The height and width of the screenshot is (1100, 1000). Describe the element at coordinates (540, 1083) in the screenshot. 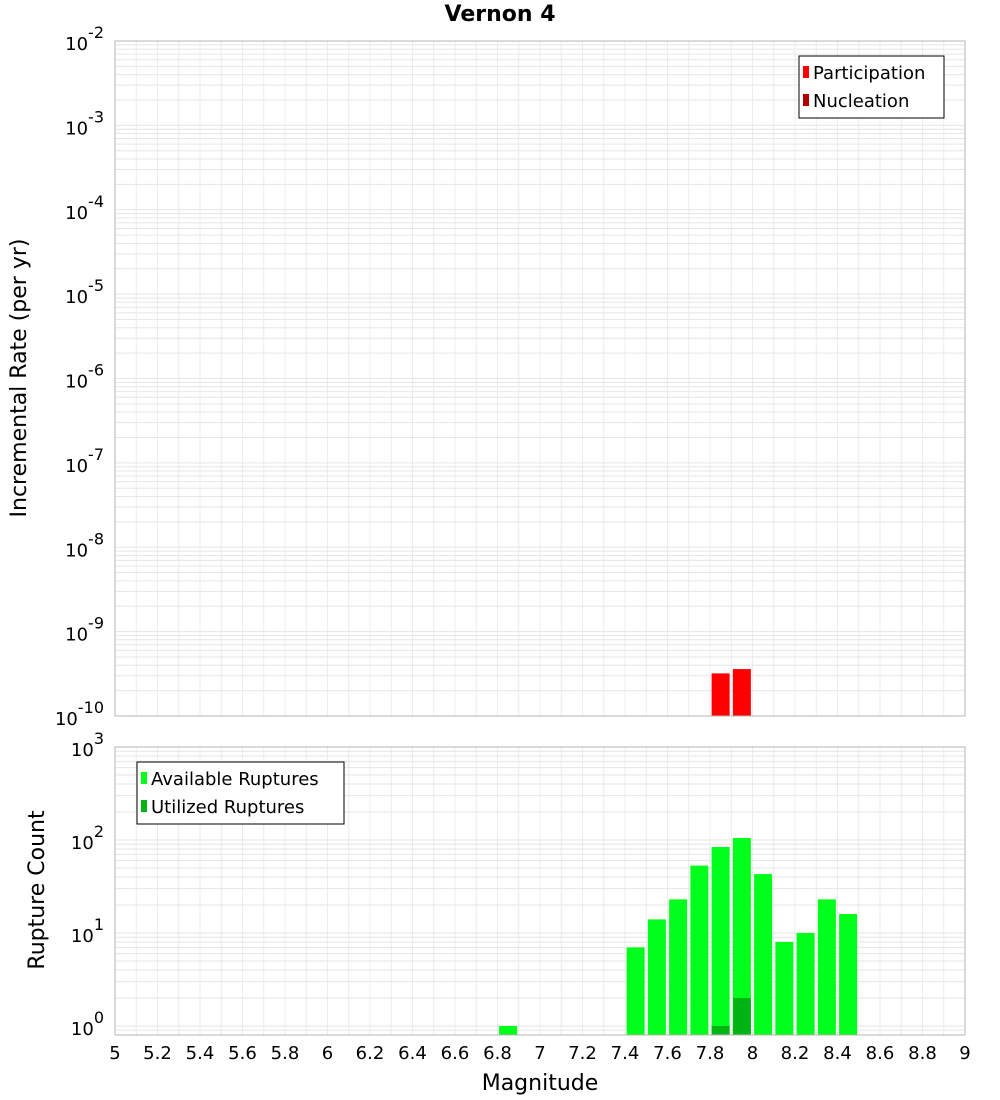

I see `x-axis-label: Magnitude` at that location.